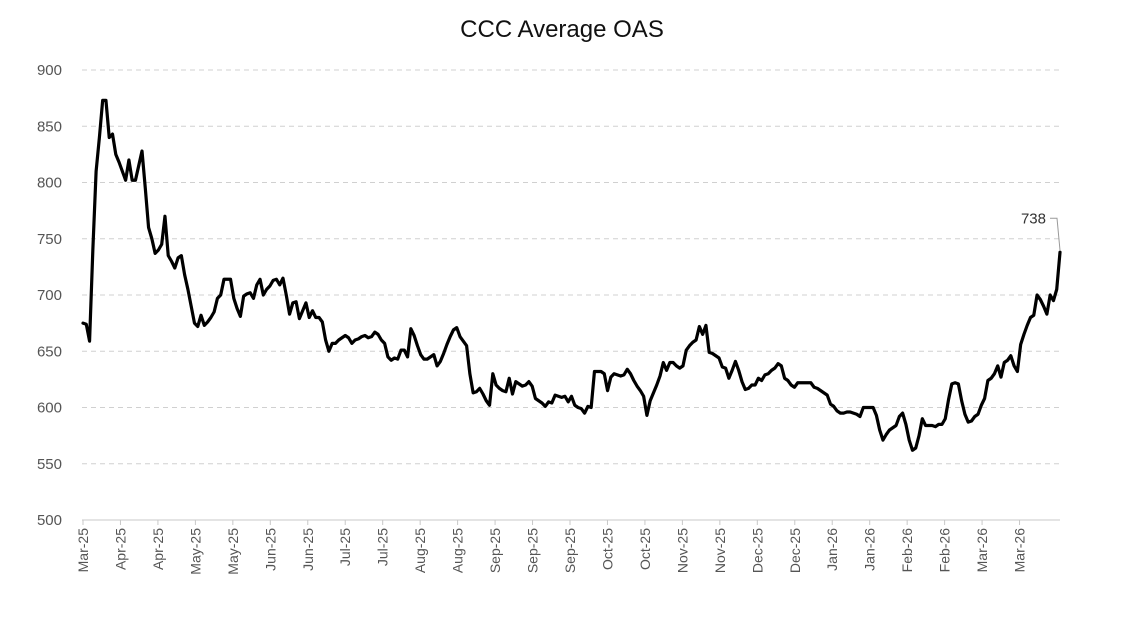 The image size is (1124, 622). I want to click on y-tick-label: 750, so click(49, 239).